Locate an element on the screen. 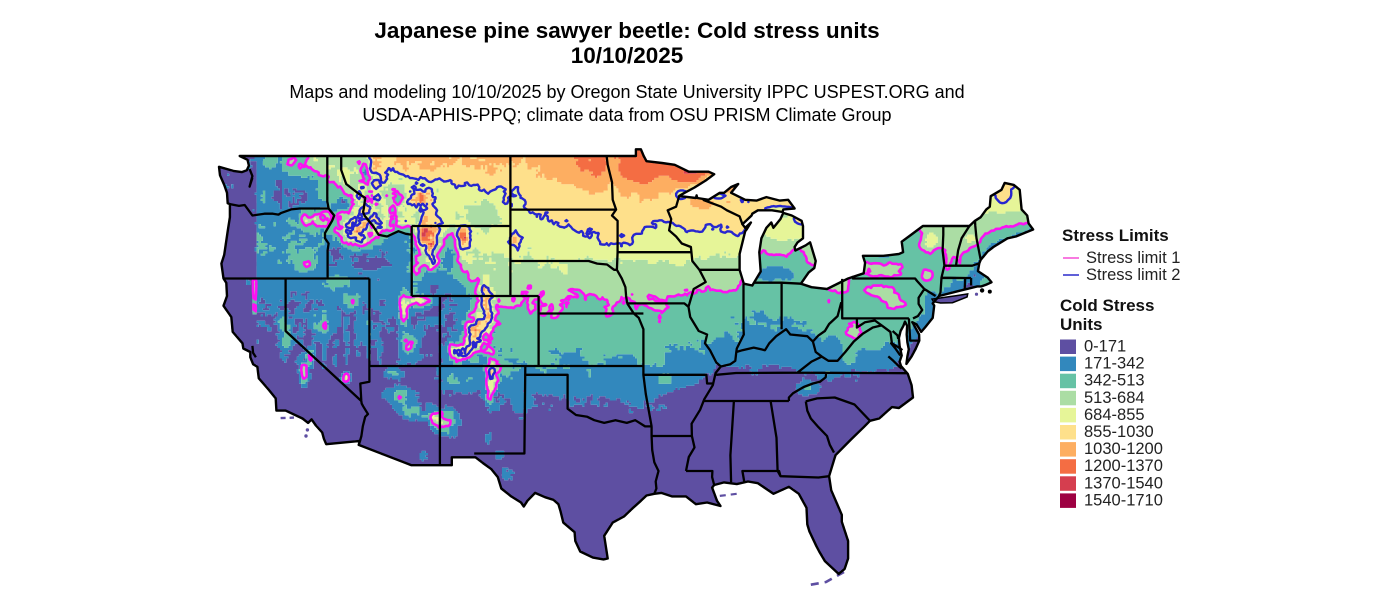  svg-text: 855-1030 is located at coordinates (1119, 432).